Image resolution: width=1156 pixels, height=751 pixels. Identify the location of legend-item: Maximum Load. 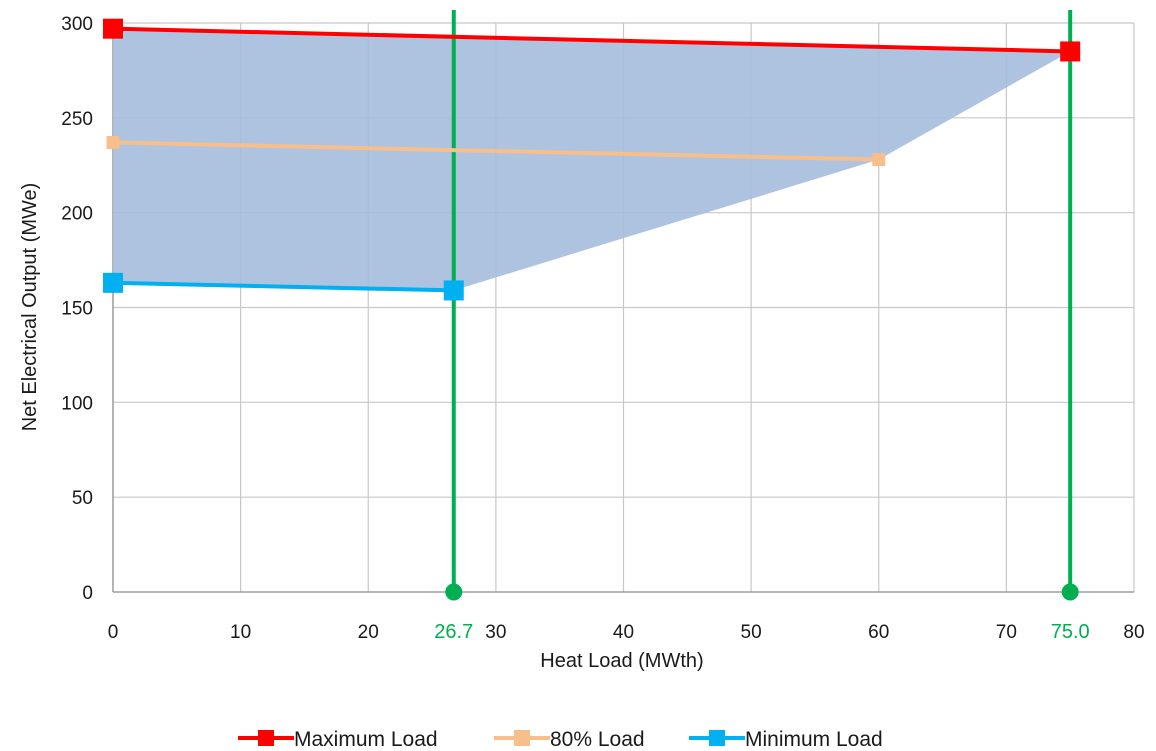
(338, 739).